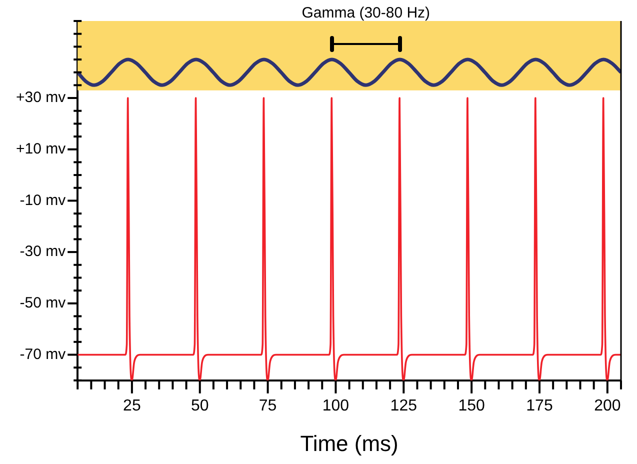 The image size is (637, 464). What do you see at coordinates (336, 405) in the screenshot?
I see `x-tick-label: 100` at bounding box center [336, 405].